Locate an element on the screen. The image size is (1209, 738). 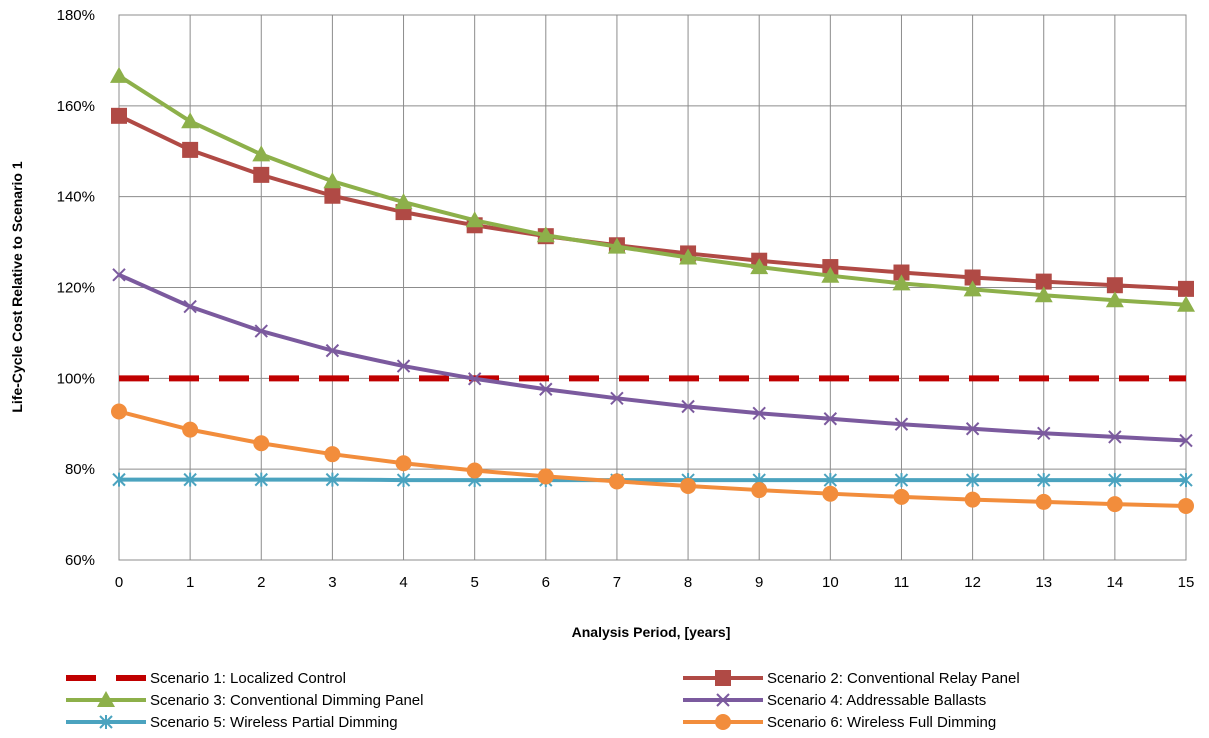
x-tick-label: 0 is located at coordinates (119, 582).